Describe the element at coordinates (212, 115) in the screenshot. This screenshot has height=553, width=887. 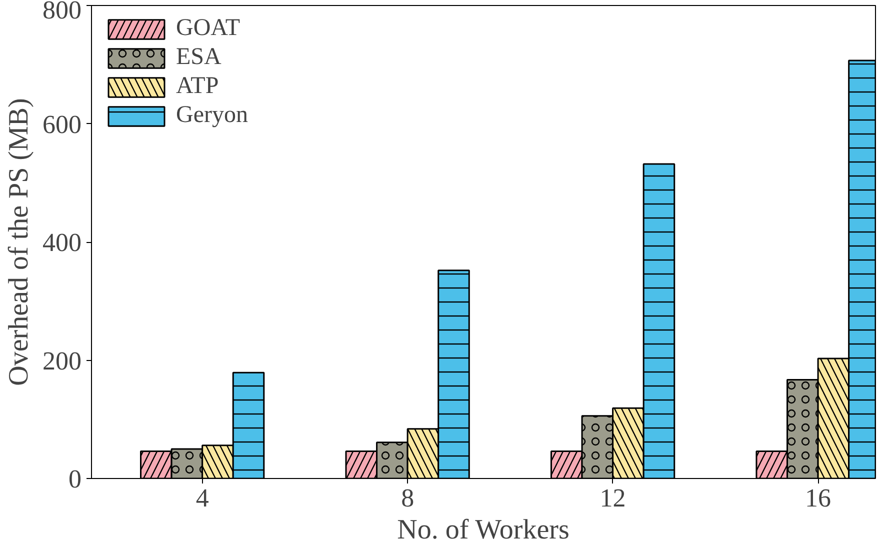
I see `legend-label: Geryon` at that location.